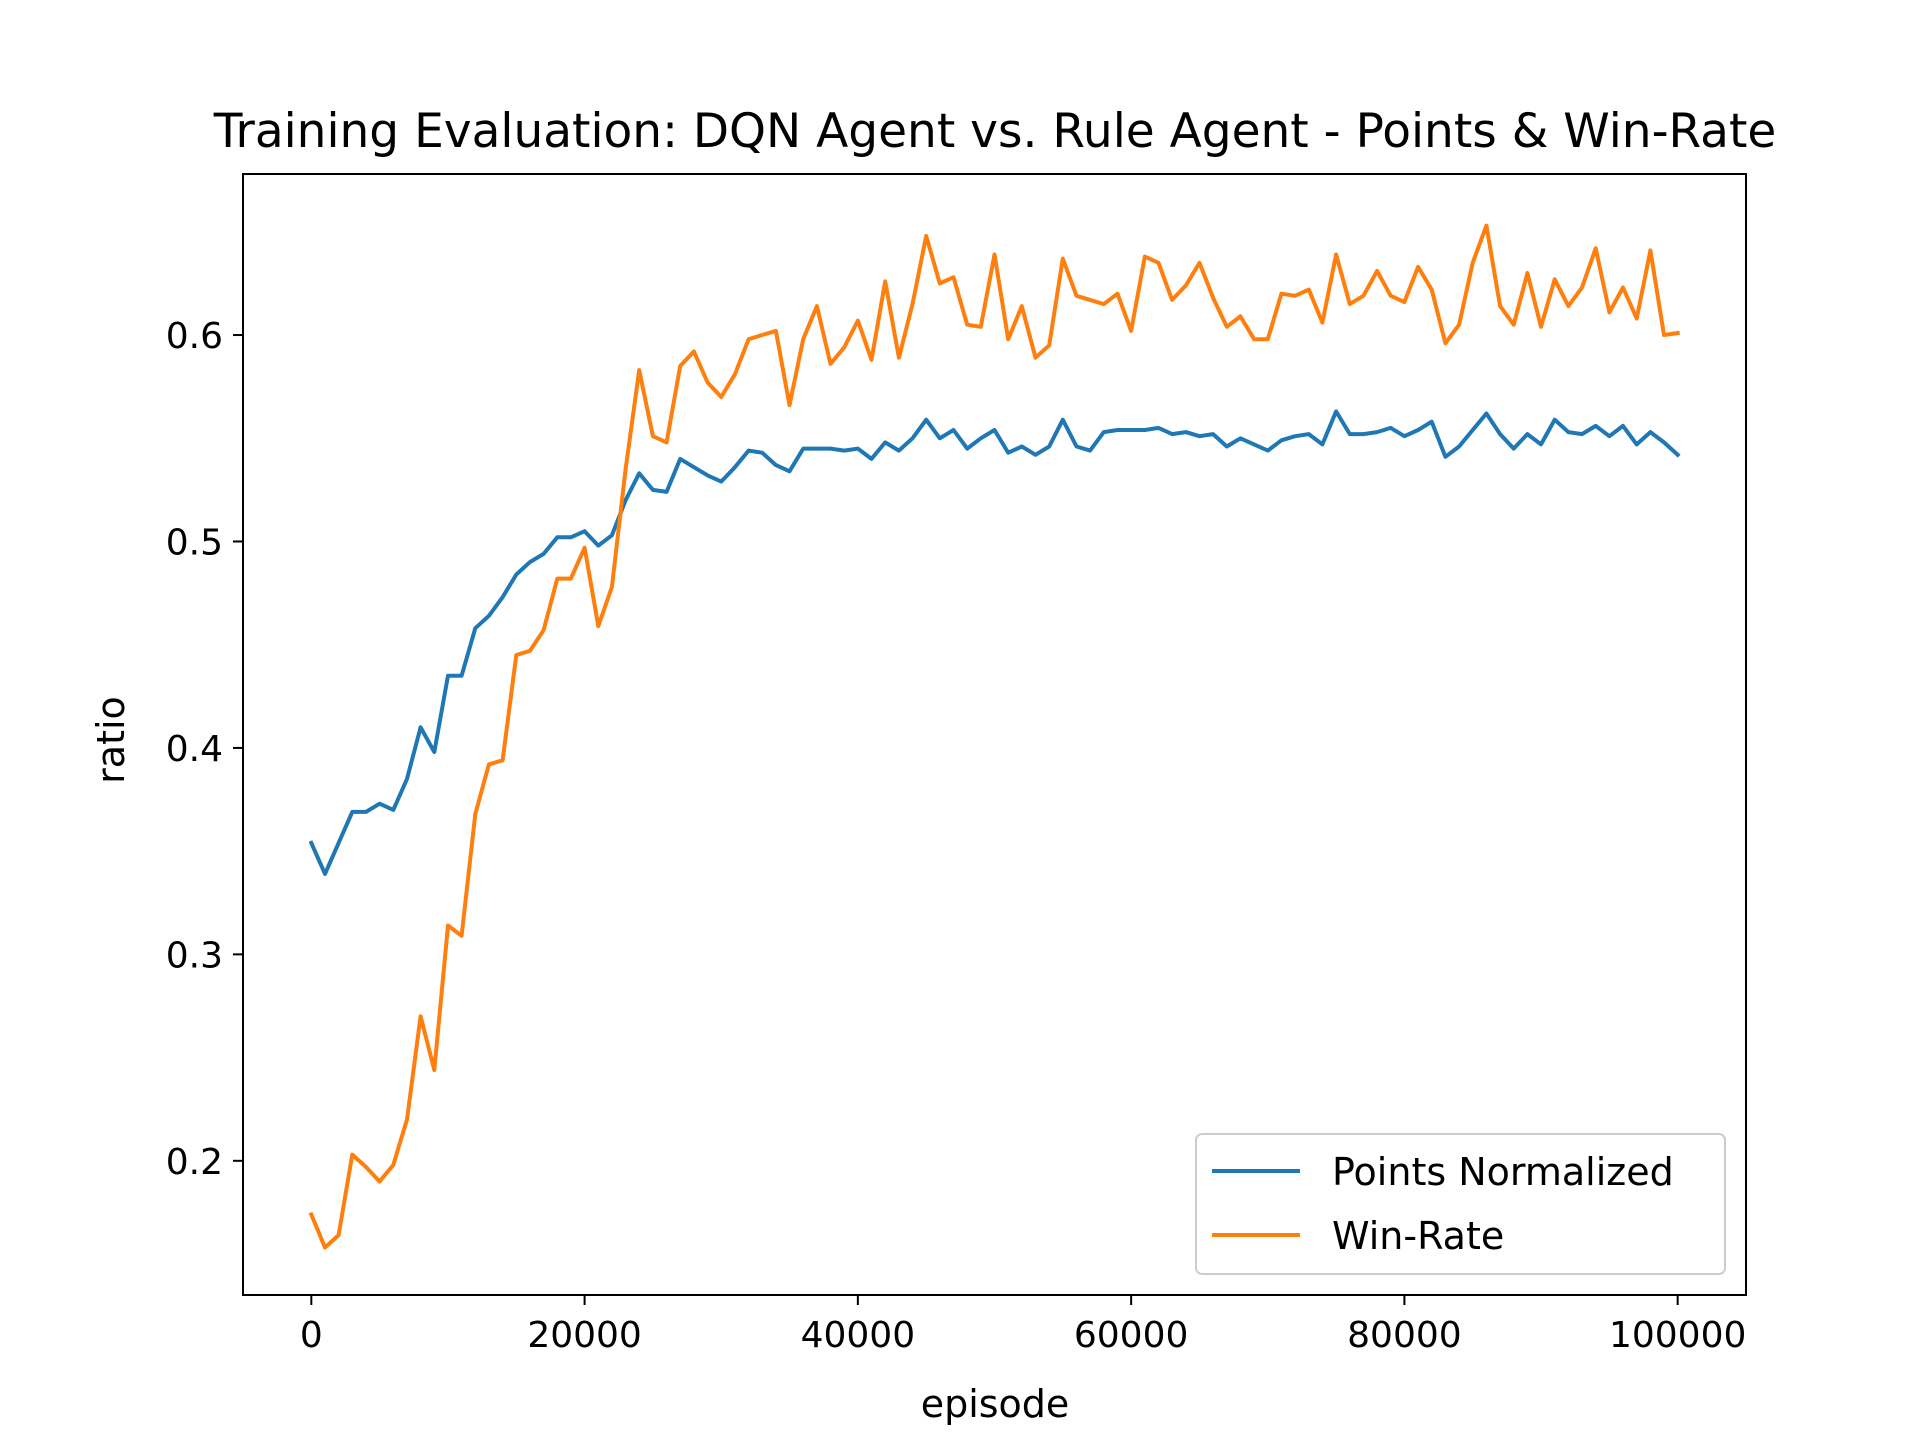 The height and width of the screenshot is (1440, 1920). What do you see at coordinates (1418, 1236) in the screenshot?
I see `legend-label-win-rate: Win-Rate` at bounding box center [1418, 1236].